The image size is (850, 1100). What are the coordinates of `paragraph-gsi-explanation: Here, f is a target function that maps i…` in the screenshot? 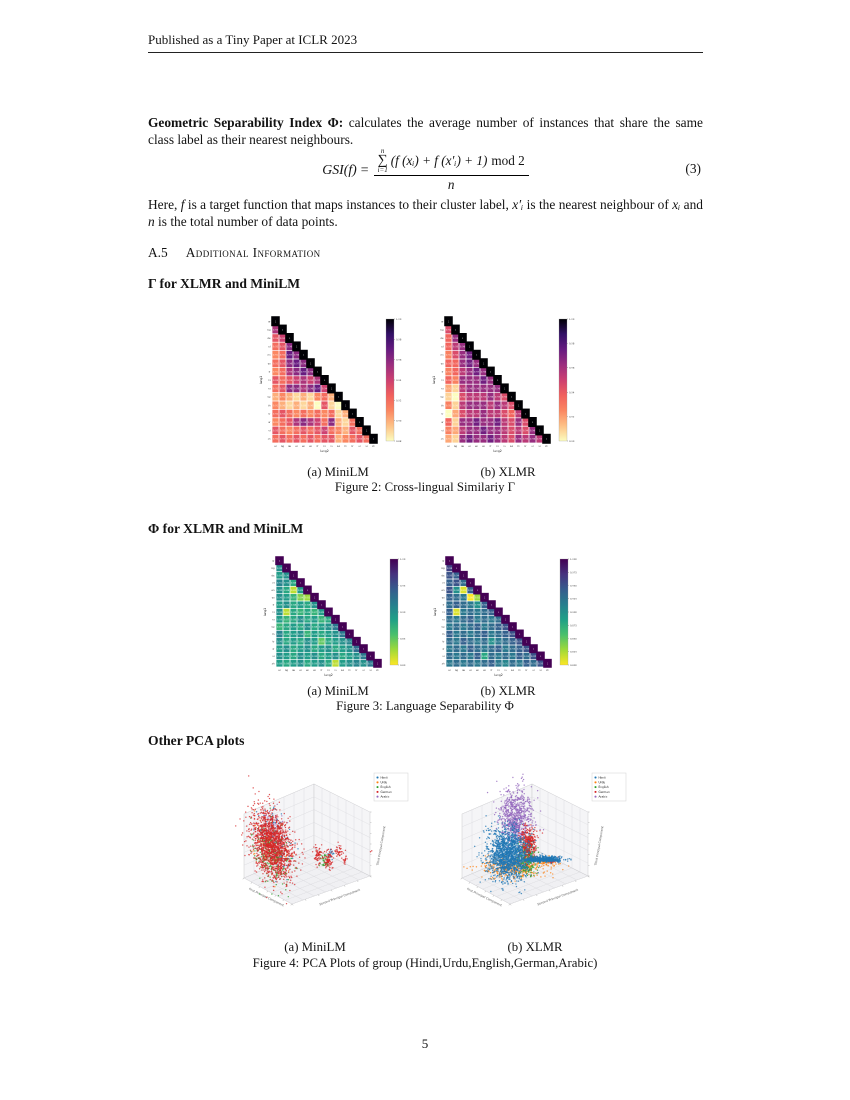 It's located at (425, 213).